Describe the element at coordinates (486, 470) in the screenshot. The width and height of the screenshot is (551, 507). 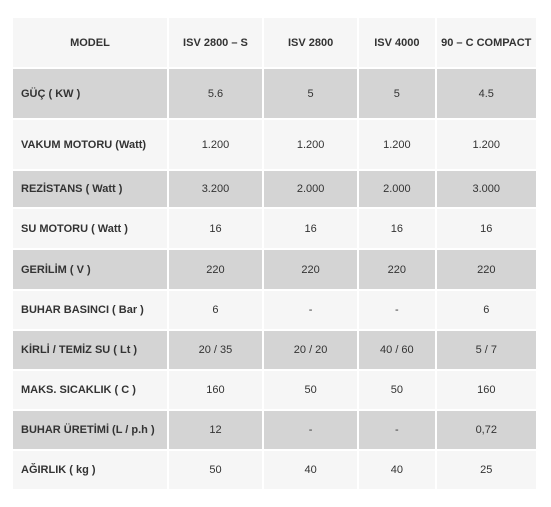
I see `cell-value: 25` at that location.